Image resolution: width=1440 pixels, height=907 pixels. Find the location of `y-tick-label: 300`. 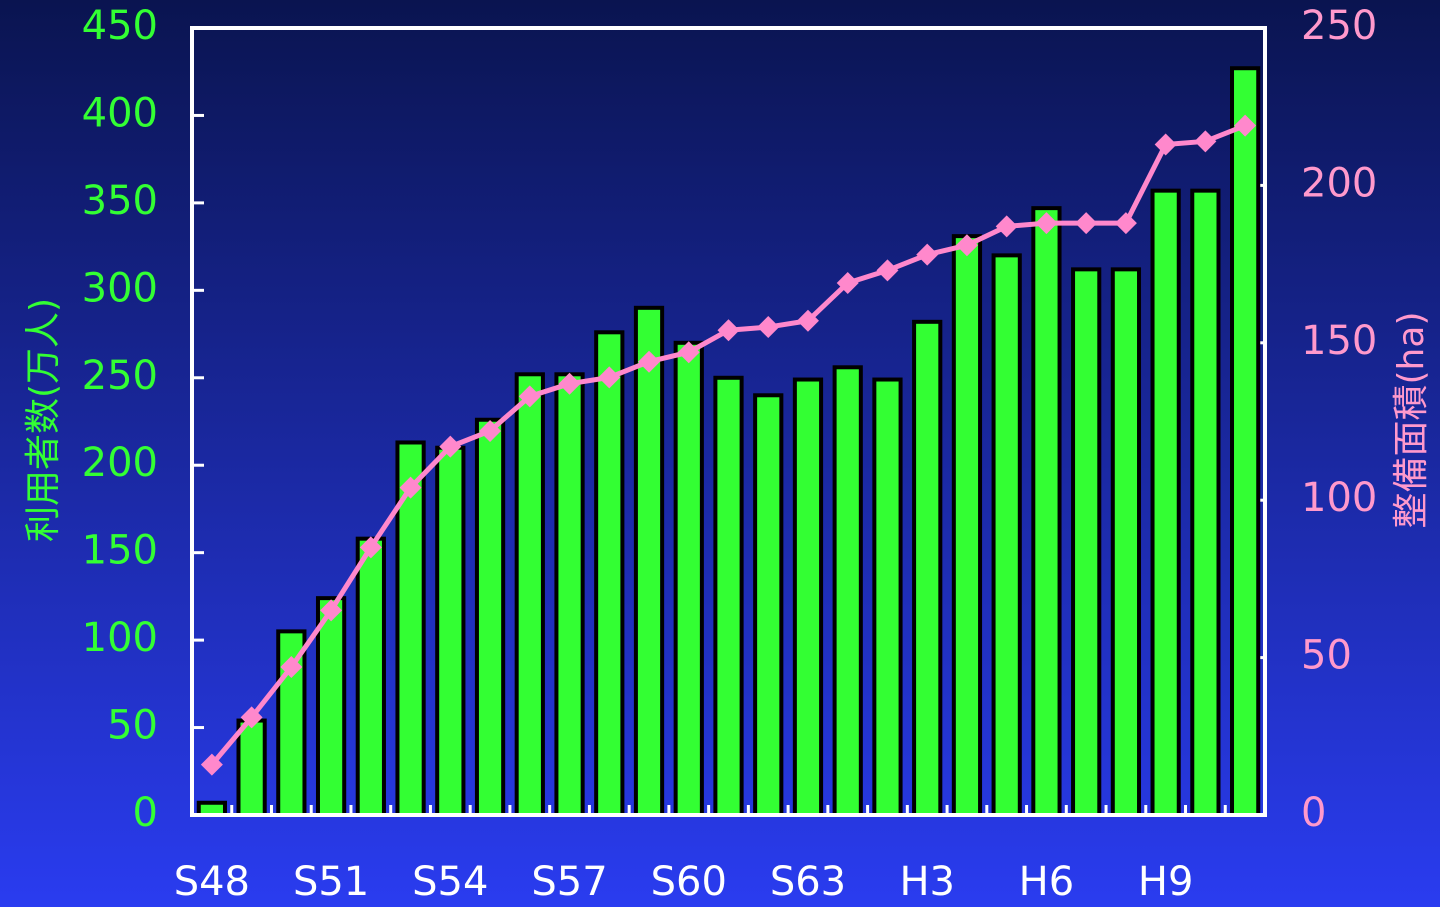

y-tick-label: 300 is located at coordinates (120, 288).